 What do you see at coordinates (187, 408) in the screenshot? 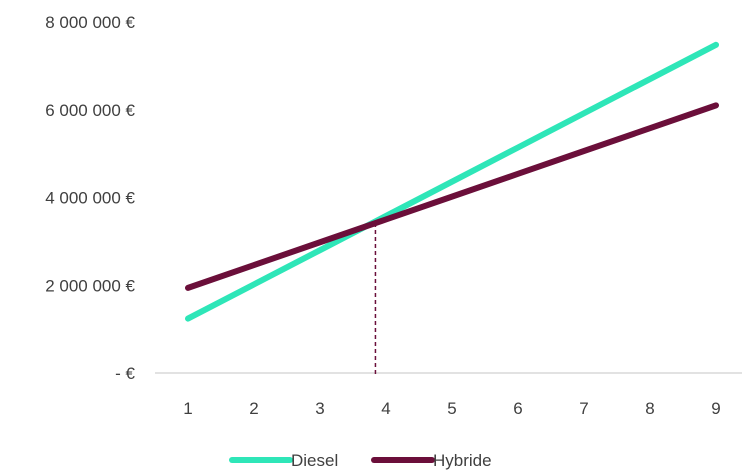
I see `x-tick-label: 1` at bounding box center [187, 408].